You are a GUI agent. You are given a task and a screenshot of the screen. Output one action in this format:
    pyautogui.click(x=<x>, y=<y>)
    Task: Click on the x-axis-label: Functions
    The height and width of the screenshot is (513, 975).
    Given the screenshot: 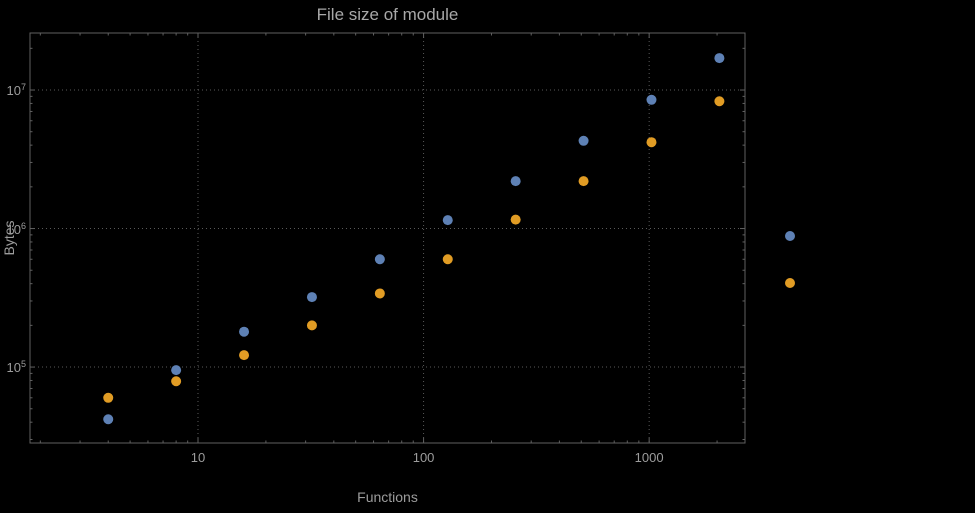 What is the action you would take?
    pyautogui.click(x=387, y=497)
    